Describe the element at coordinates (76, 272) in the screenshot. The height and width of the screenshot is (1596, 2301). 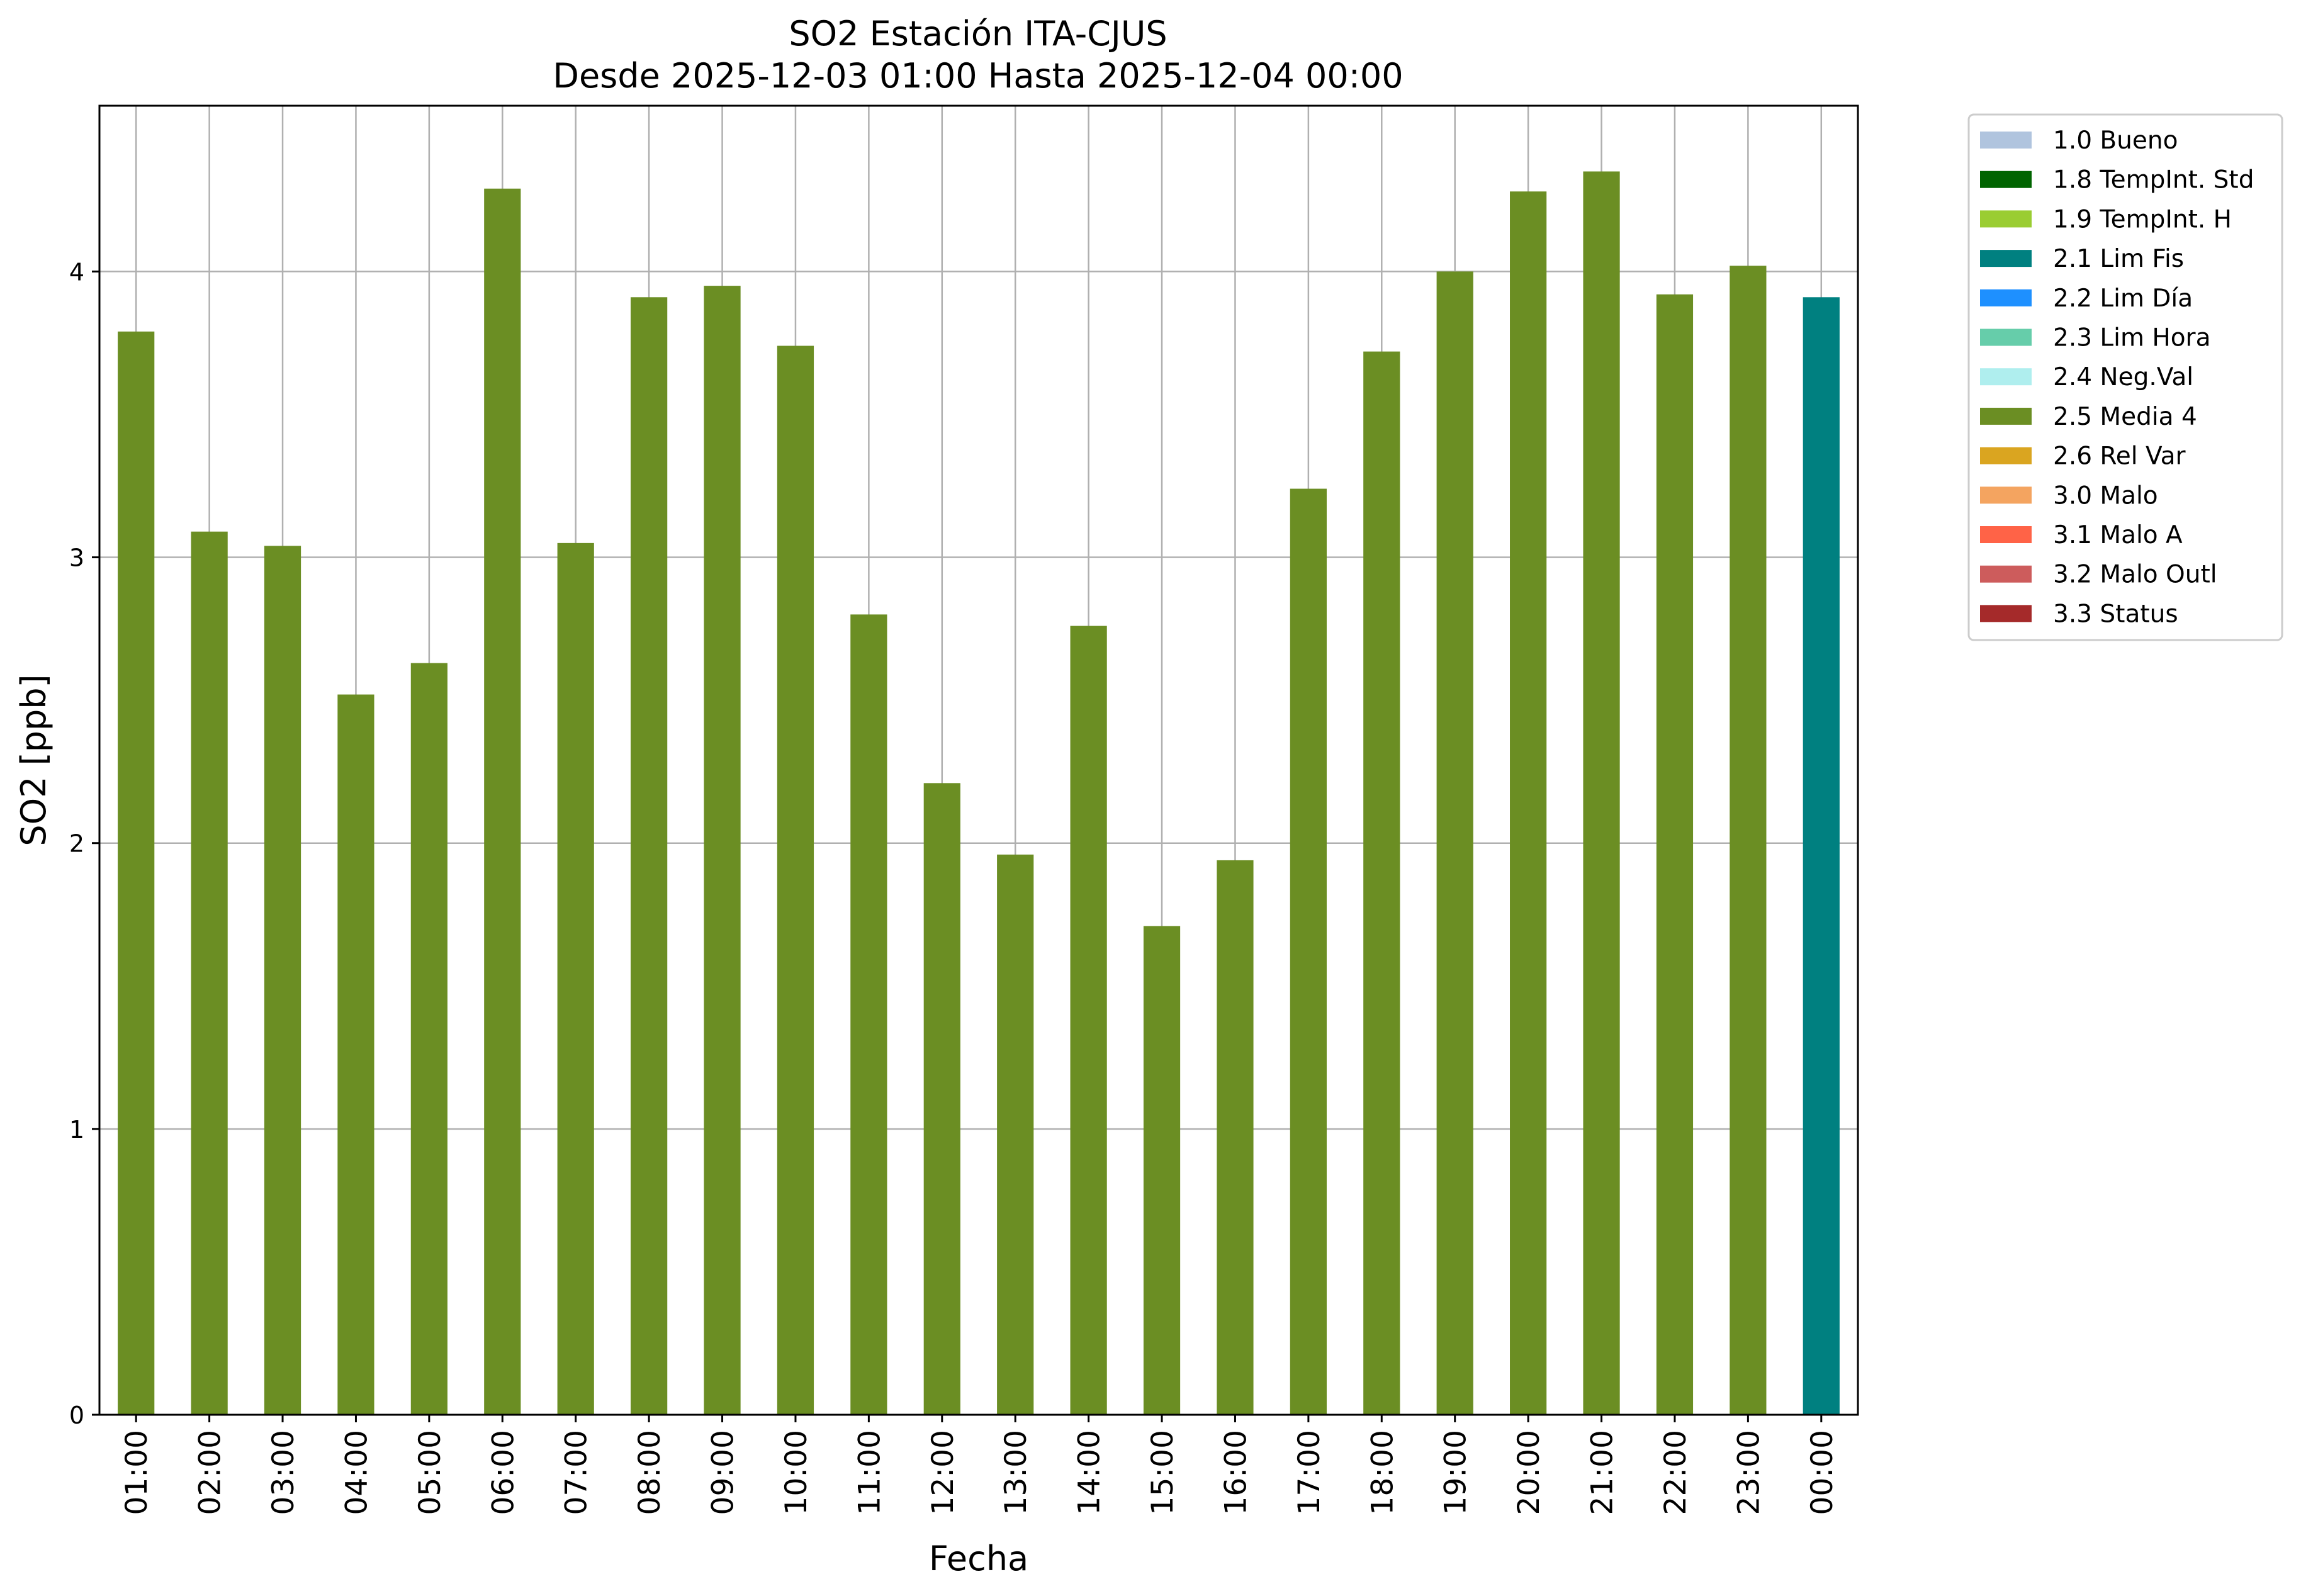
I see `y-tick-label: 4` at that location.